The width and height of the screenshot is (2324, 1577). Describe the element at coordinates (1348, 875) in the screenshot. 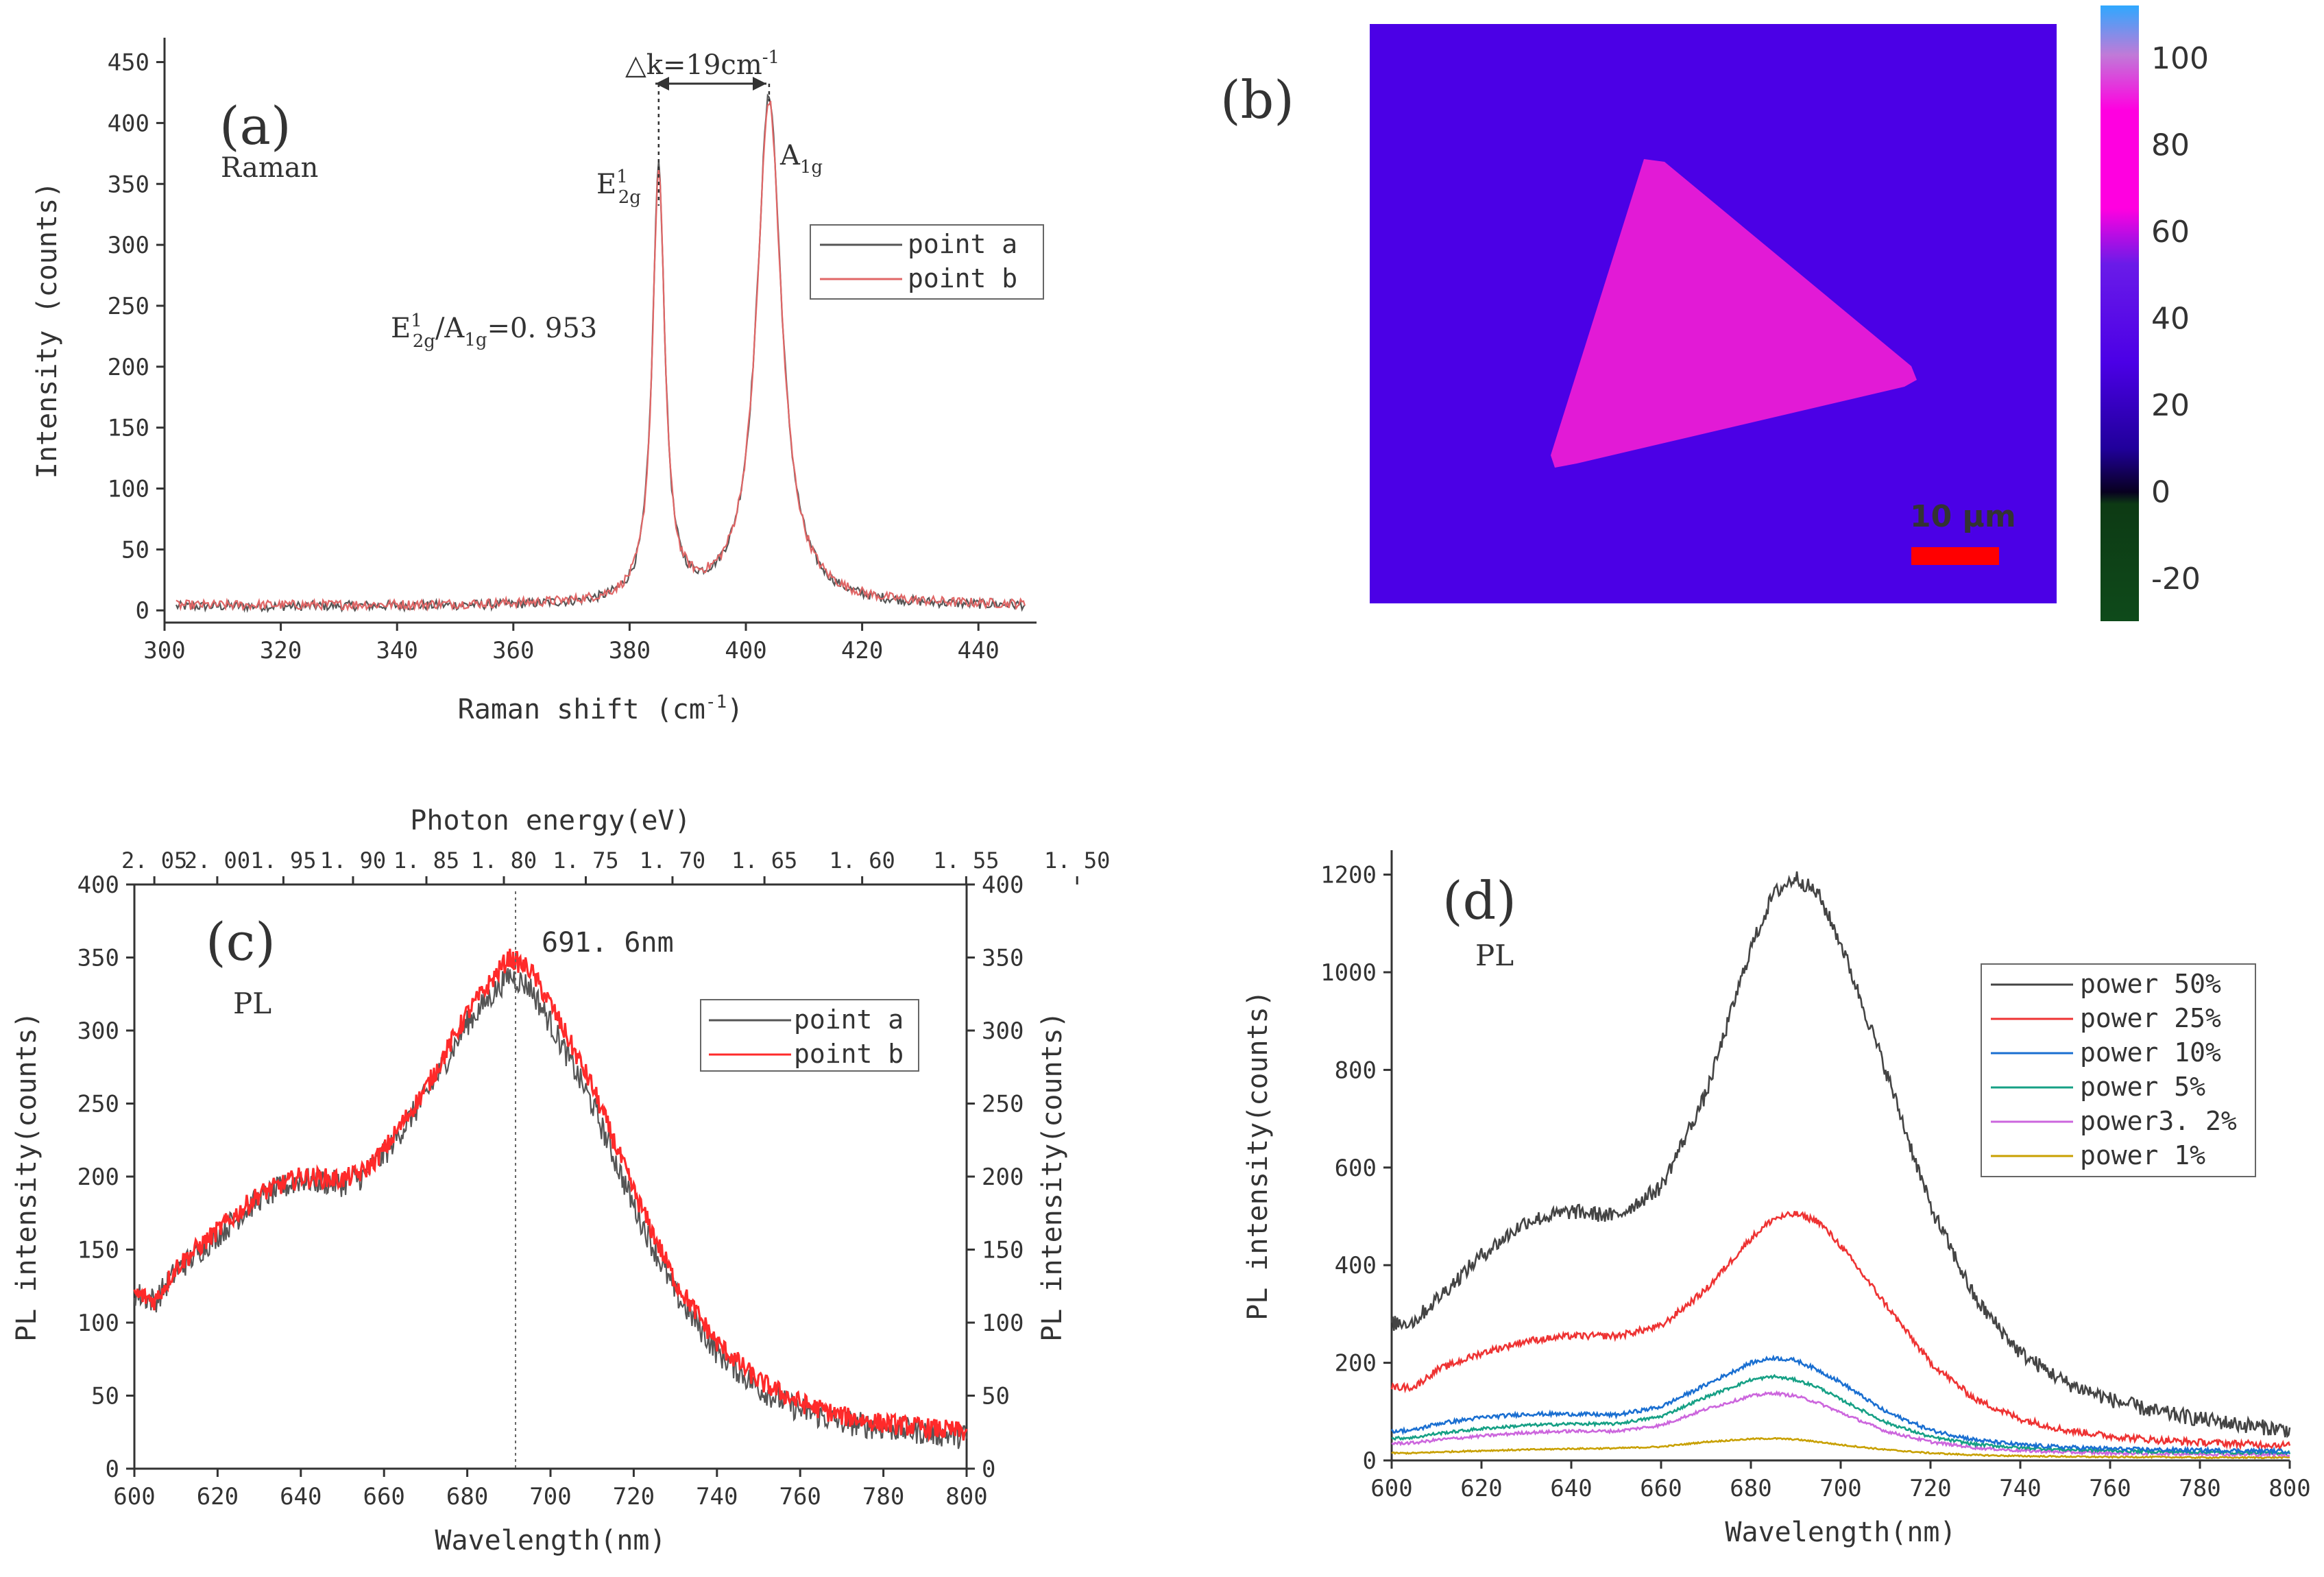

I see `panel-d-y-tick-label: 1200` at that location.